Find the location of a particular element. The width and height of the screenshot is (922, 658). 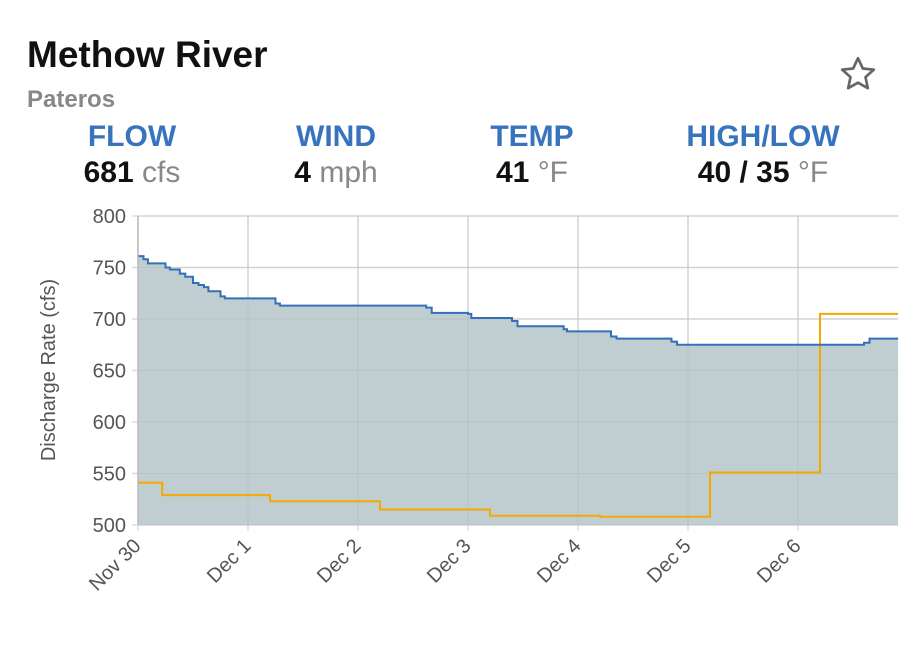

stat-unit: mph is located at coordinates (348, 172).